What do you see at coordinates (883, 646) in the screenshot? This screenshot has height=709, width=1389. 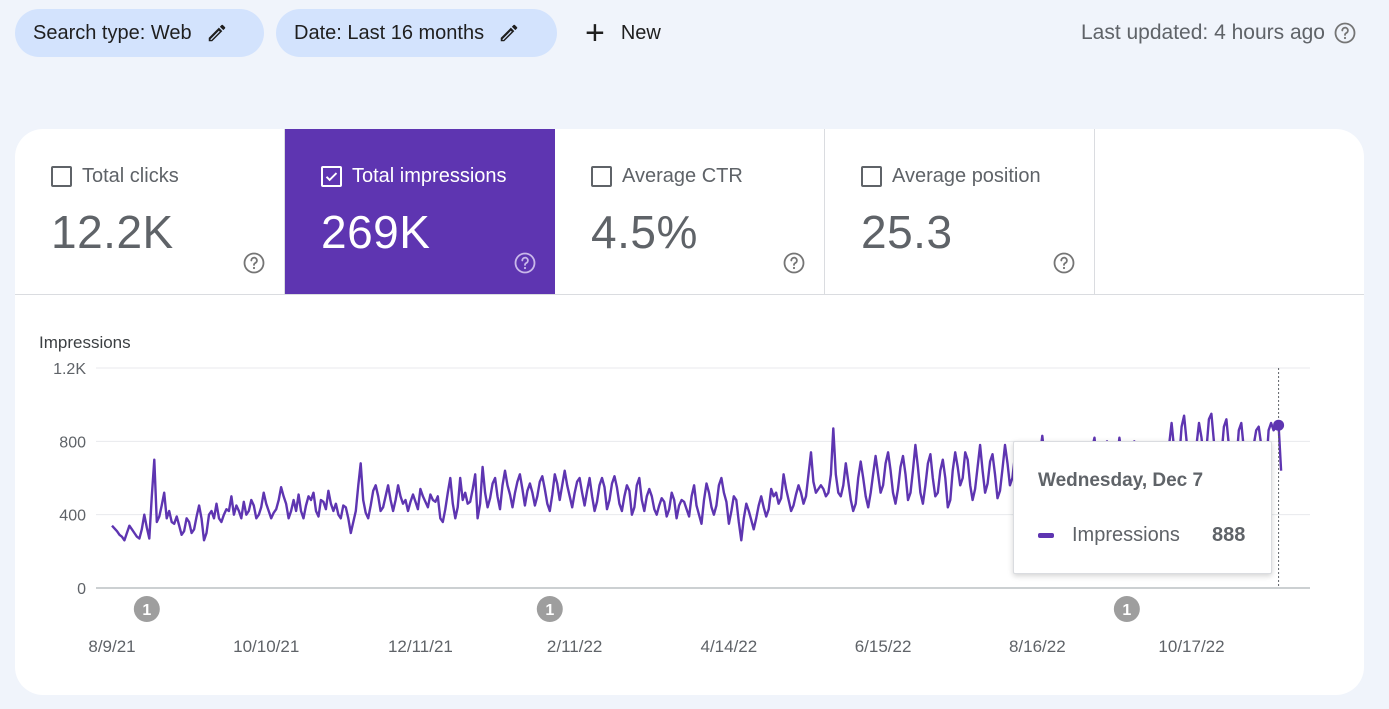 I see `x-tick-label: 6/15/22` at bounding box center [883, 646].